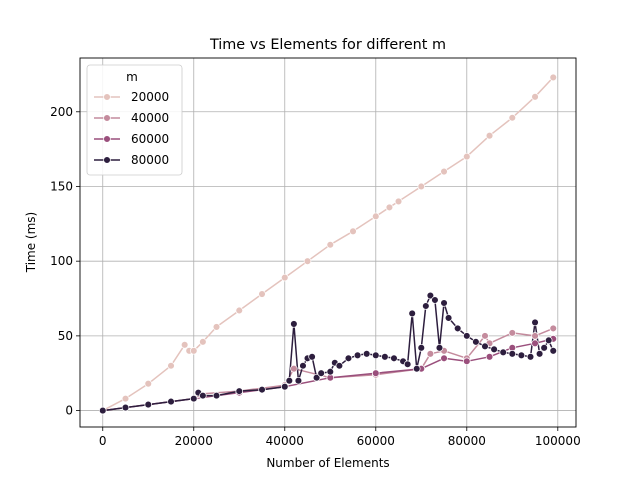 This screenshot has width=640, height=480. I want to click on legend-label: 60000, so click(150, 139).